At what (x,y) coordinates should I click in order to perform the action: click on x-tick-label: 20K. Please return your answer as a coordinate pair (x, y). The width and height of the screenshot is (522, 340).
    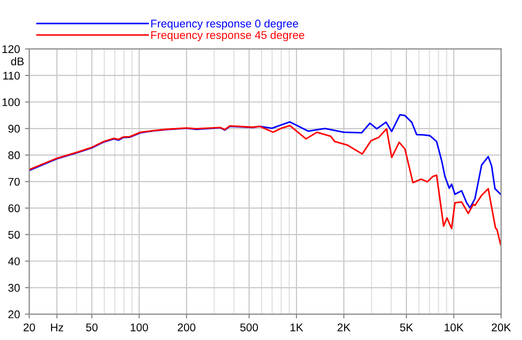
    Looking at the image, I should click on (501, 327).